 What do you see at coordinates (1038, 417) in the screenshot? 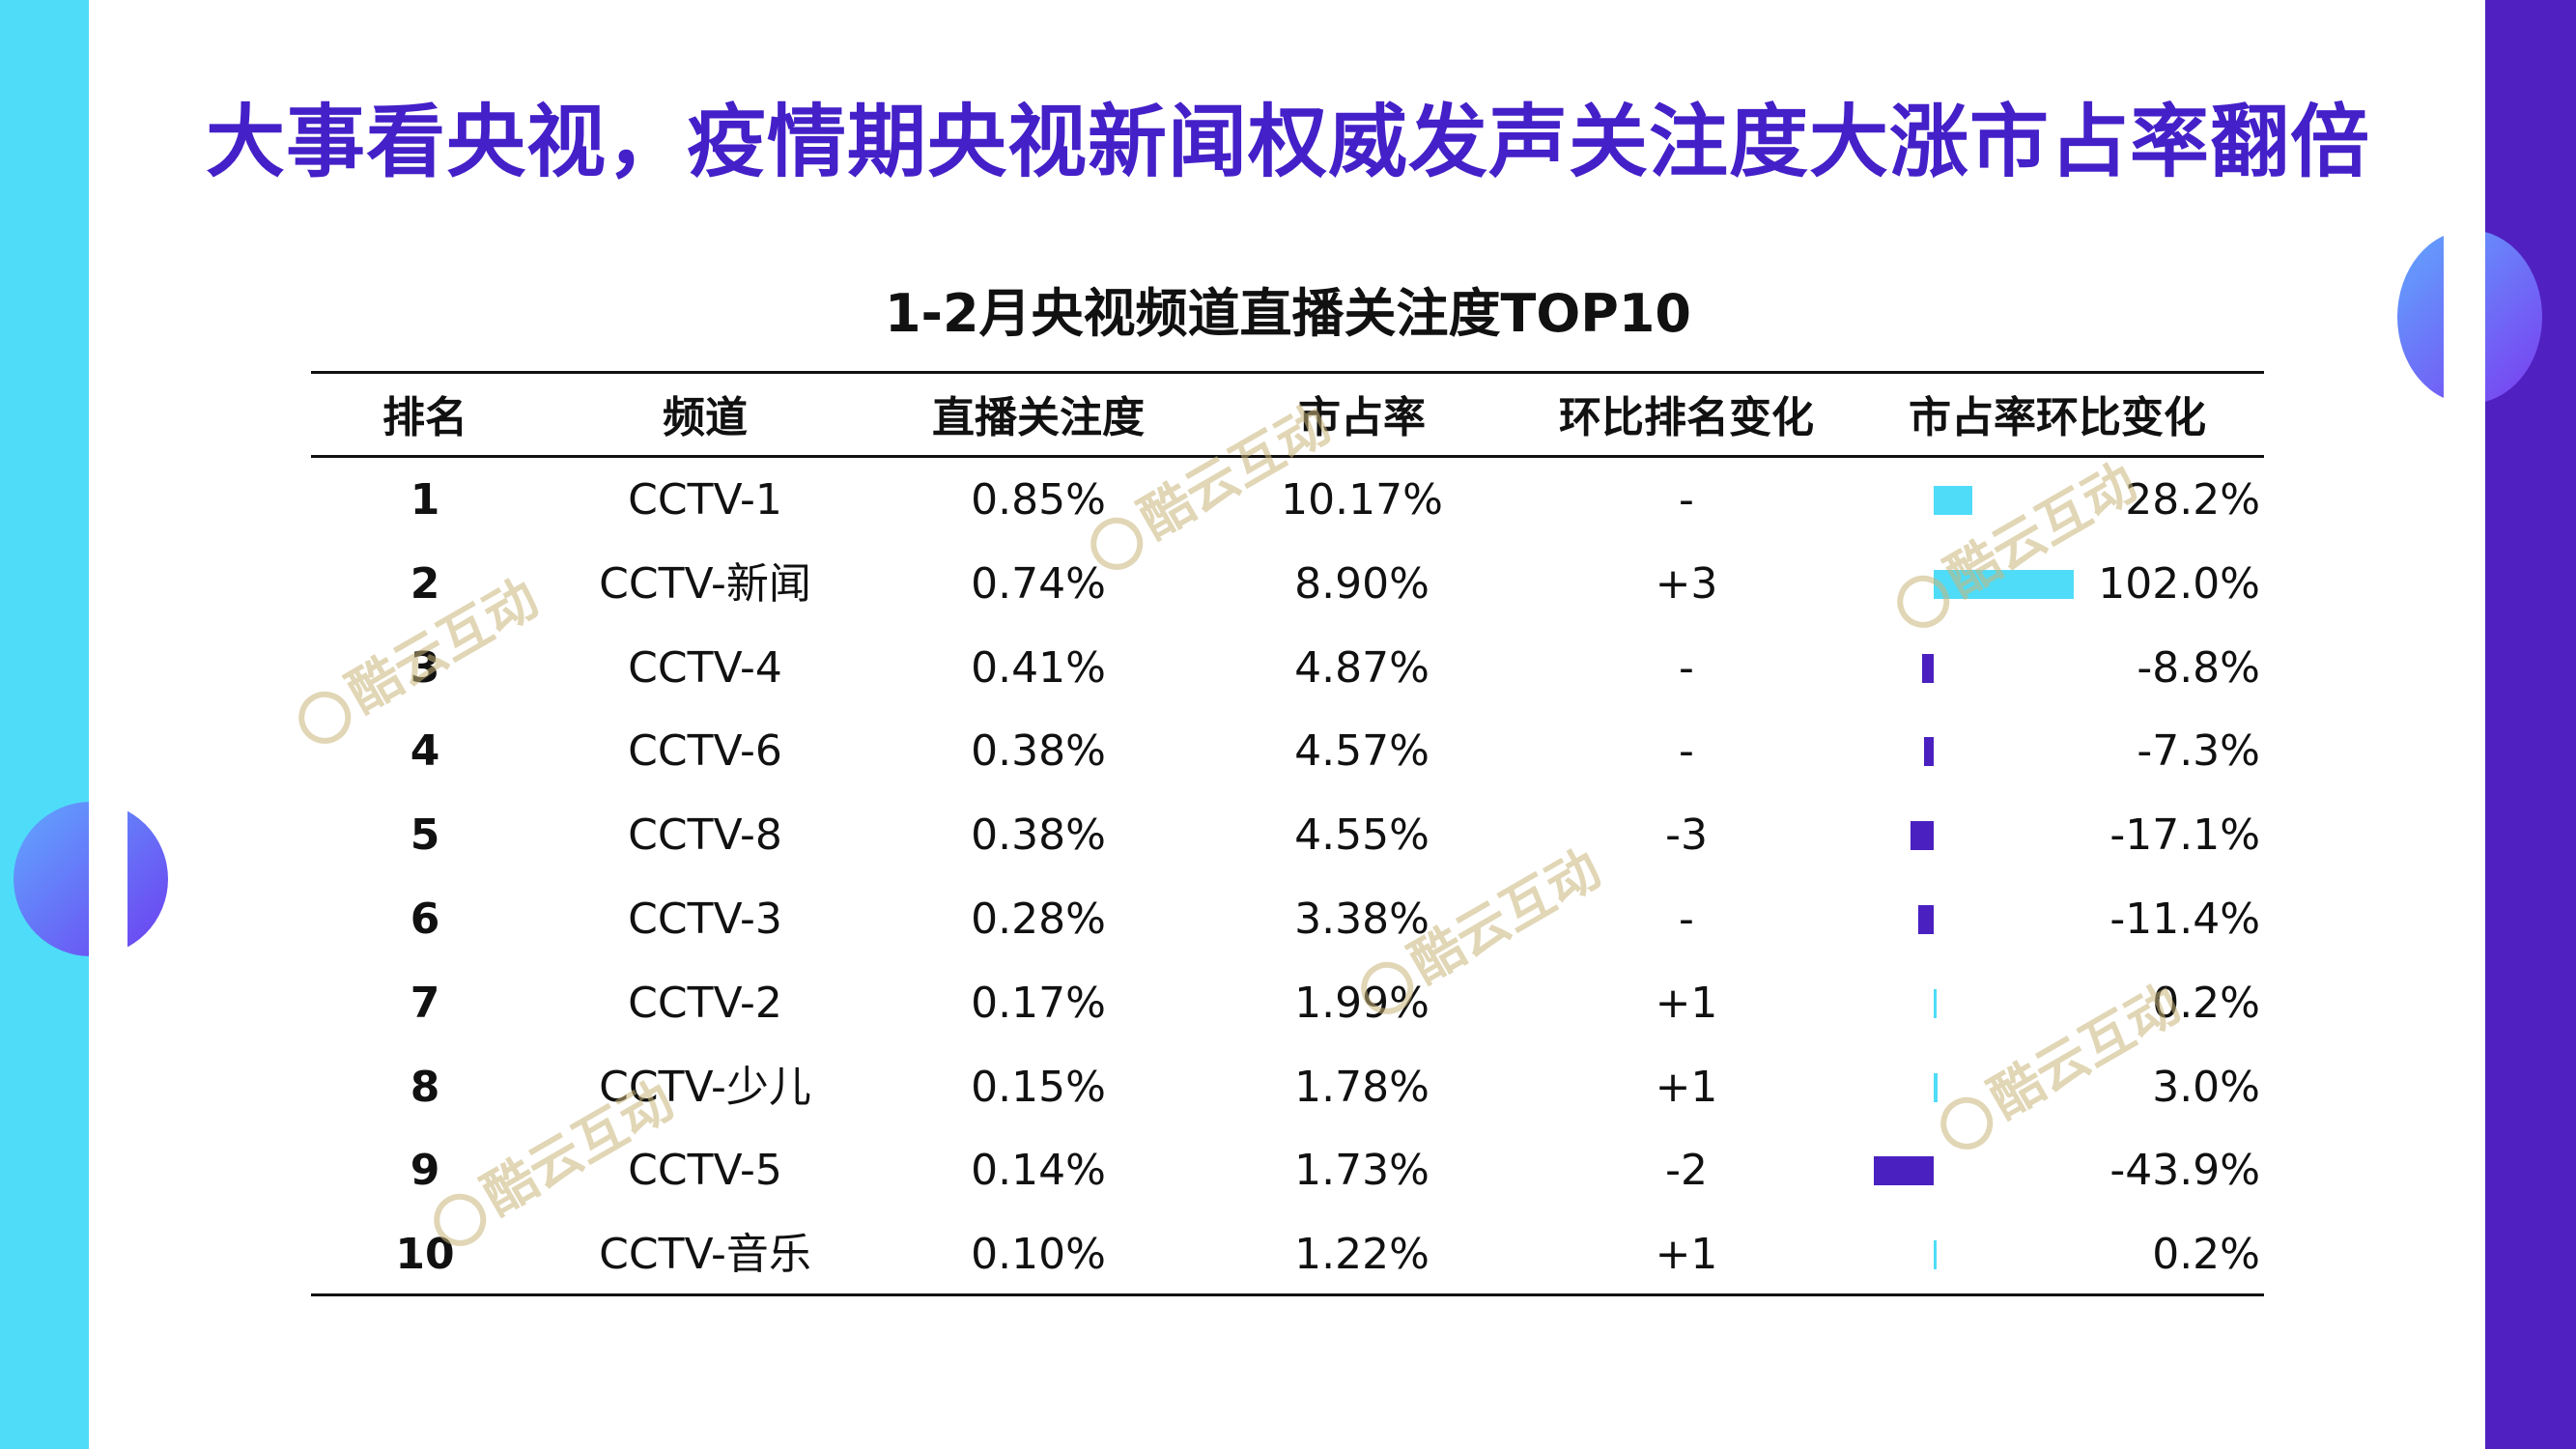
I see `header-attention: 直播关注度` at bounding box center [1038, 417].